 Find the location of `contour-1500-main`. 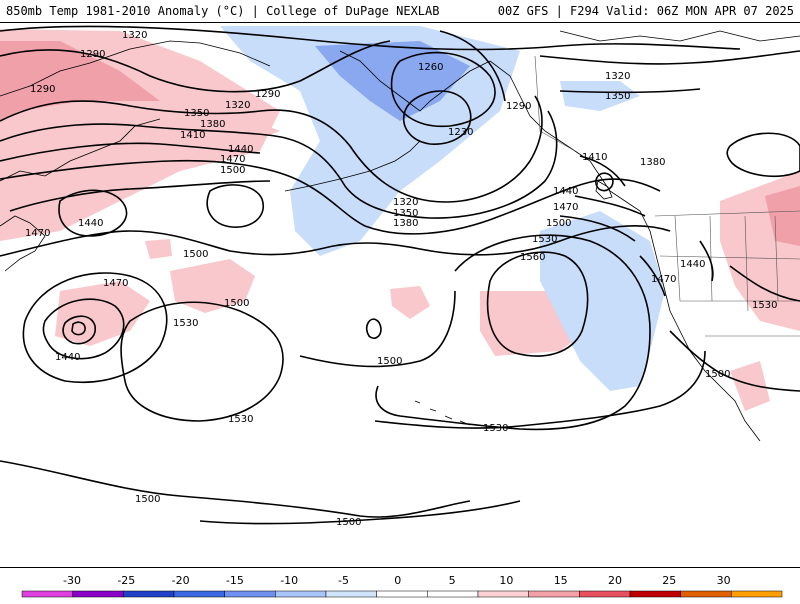

contour-1500-main is located at coordinates (335, 241).